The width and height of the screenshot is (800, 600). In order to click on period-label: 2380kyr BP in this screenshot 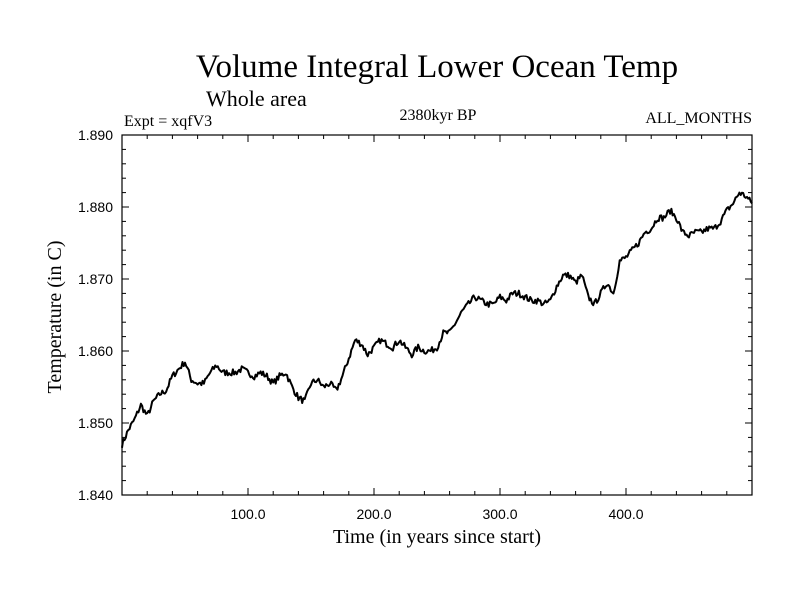, I will do `click(438, 115)`.